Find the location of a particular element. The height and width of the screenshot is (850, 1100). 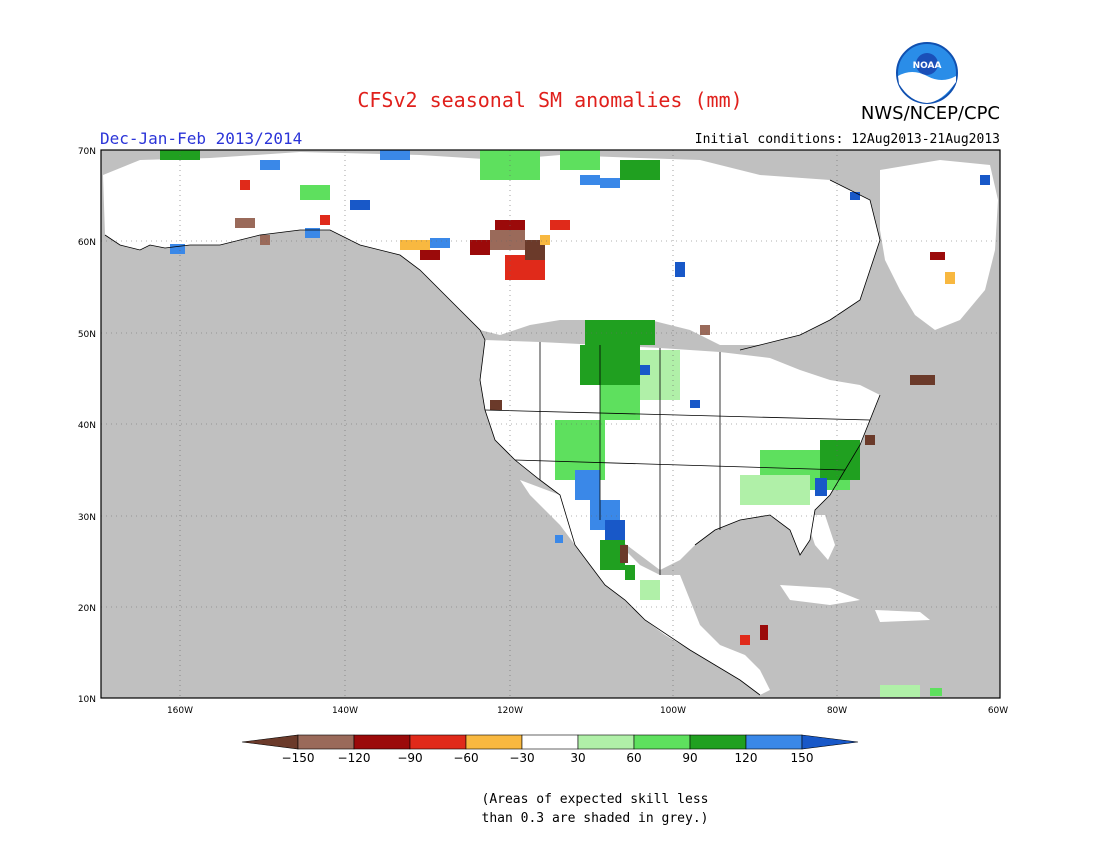

agency-label: NWS/NCEP/CPC is located at coordinates (930, 113).